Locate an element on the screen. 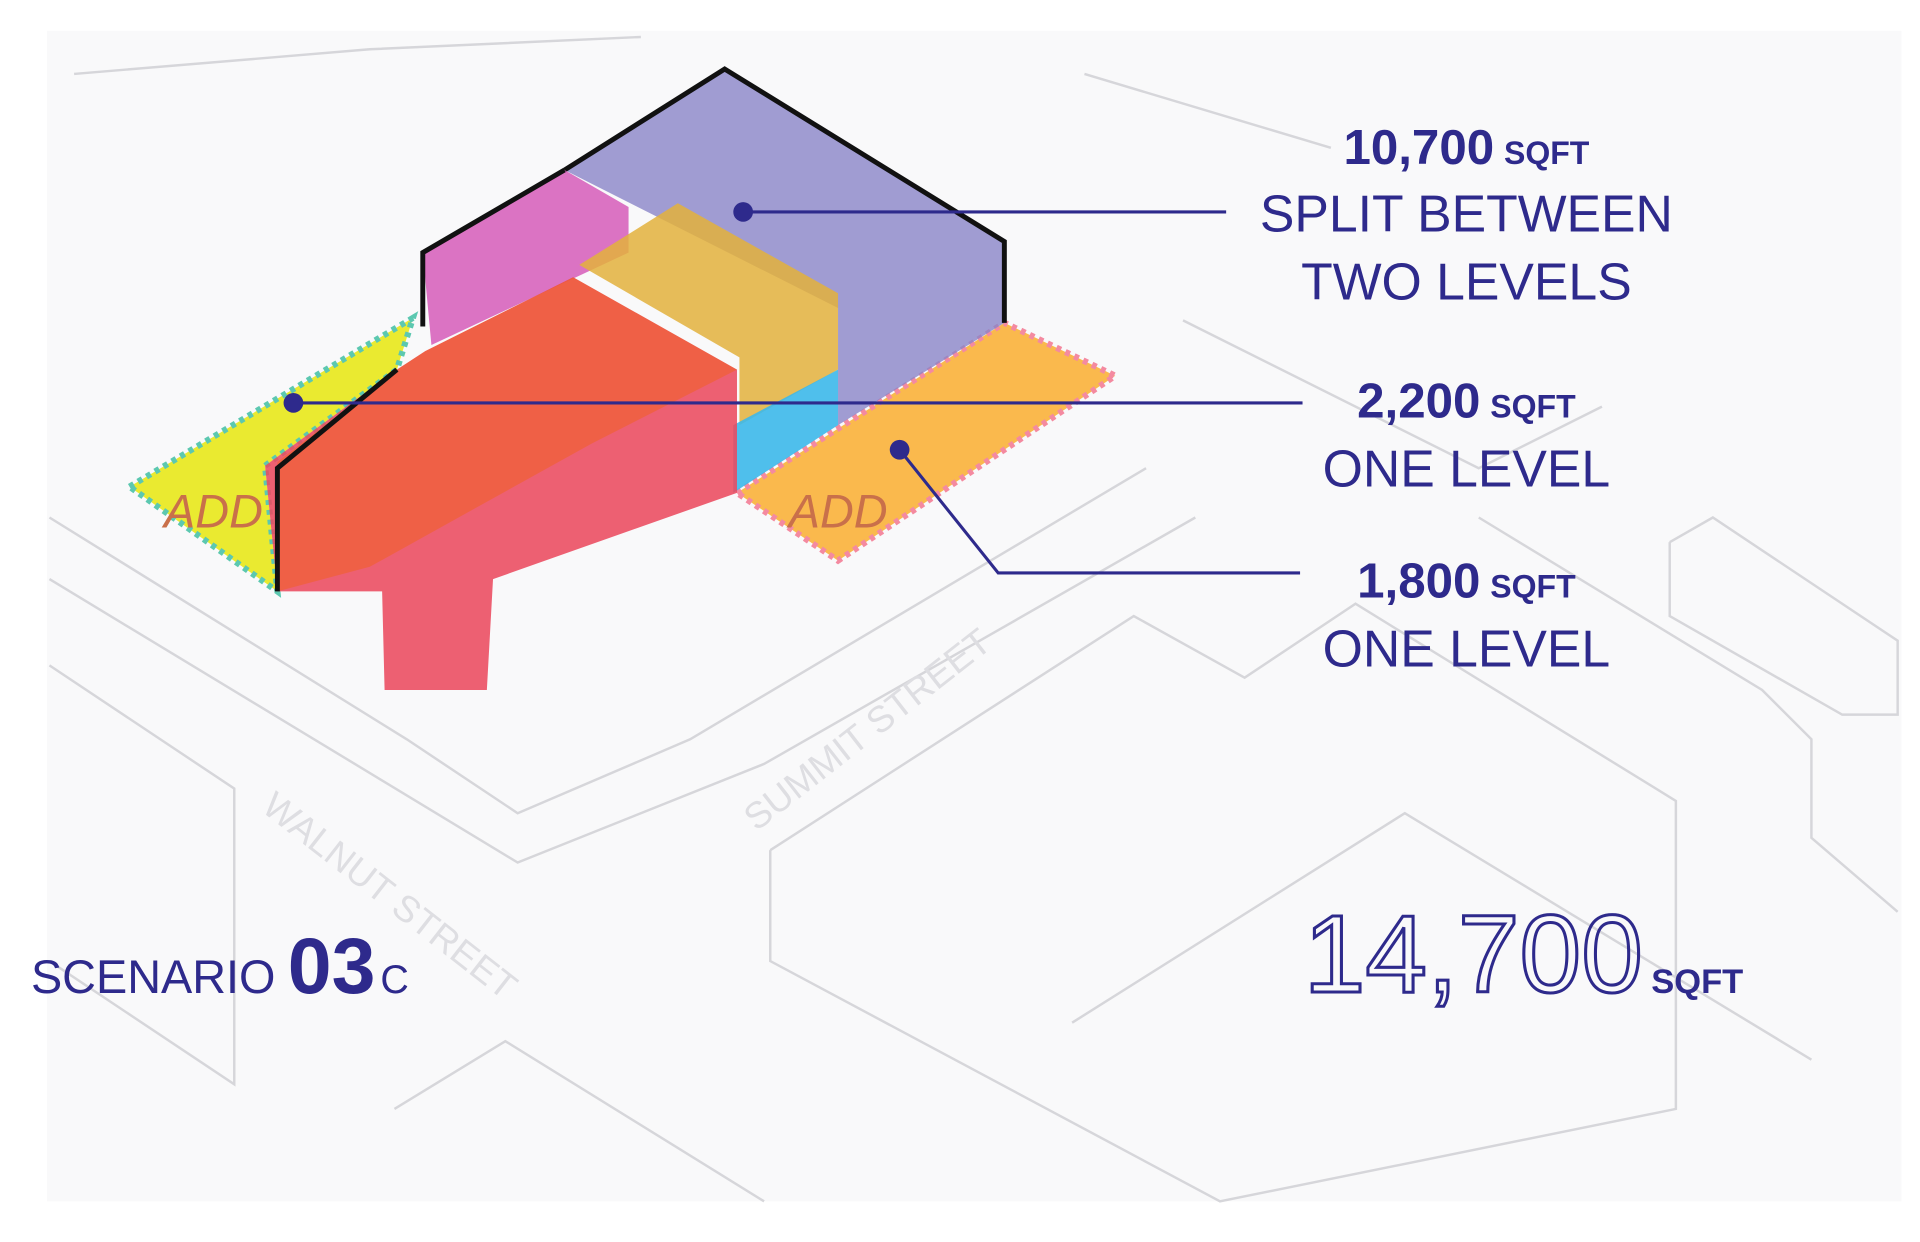 This screenshot has width=1920, height=1242. total-unit: SQFT is located at coordinates (1697, 982).